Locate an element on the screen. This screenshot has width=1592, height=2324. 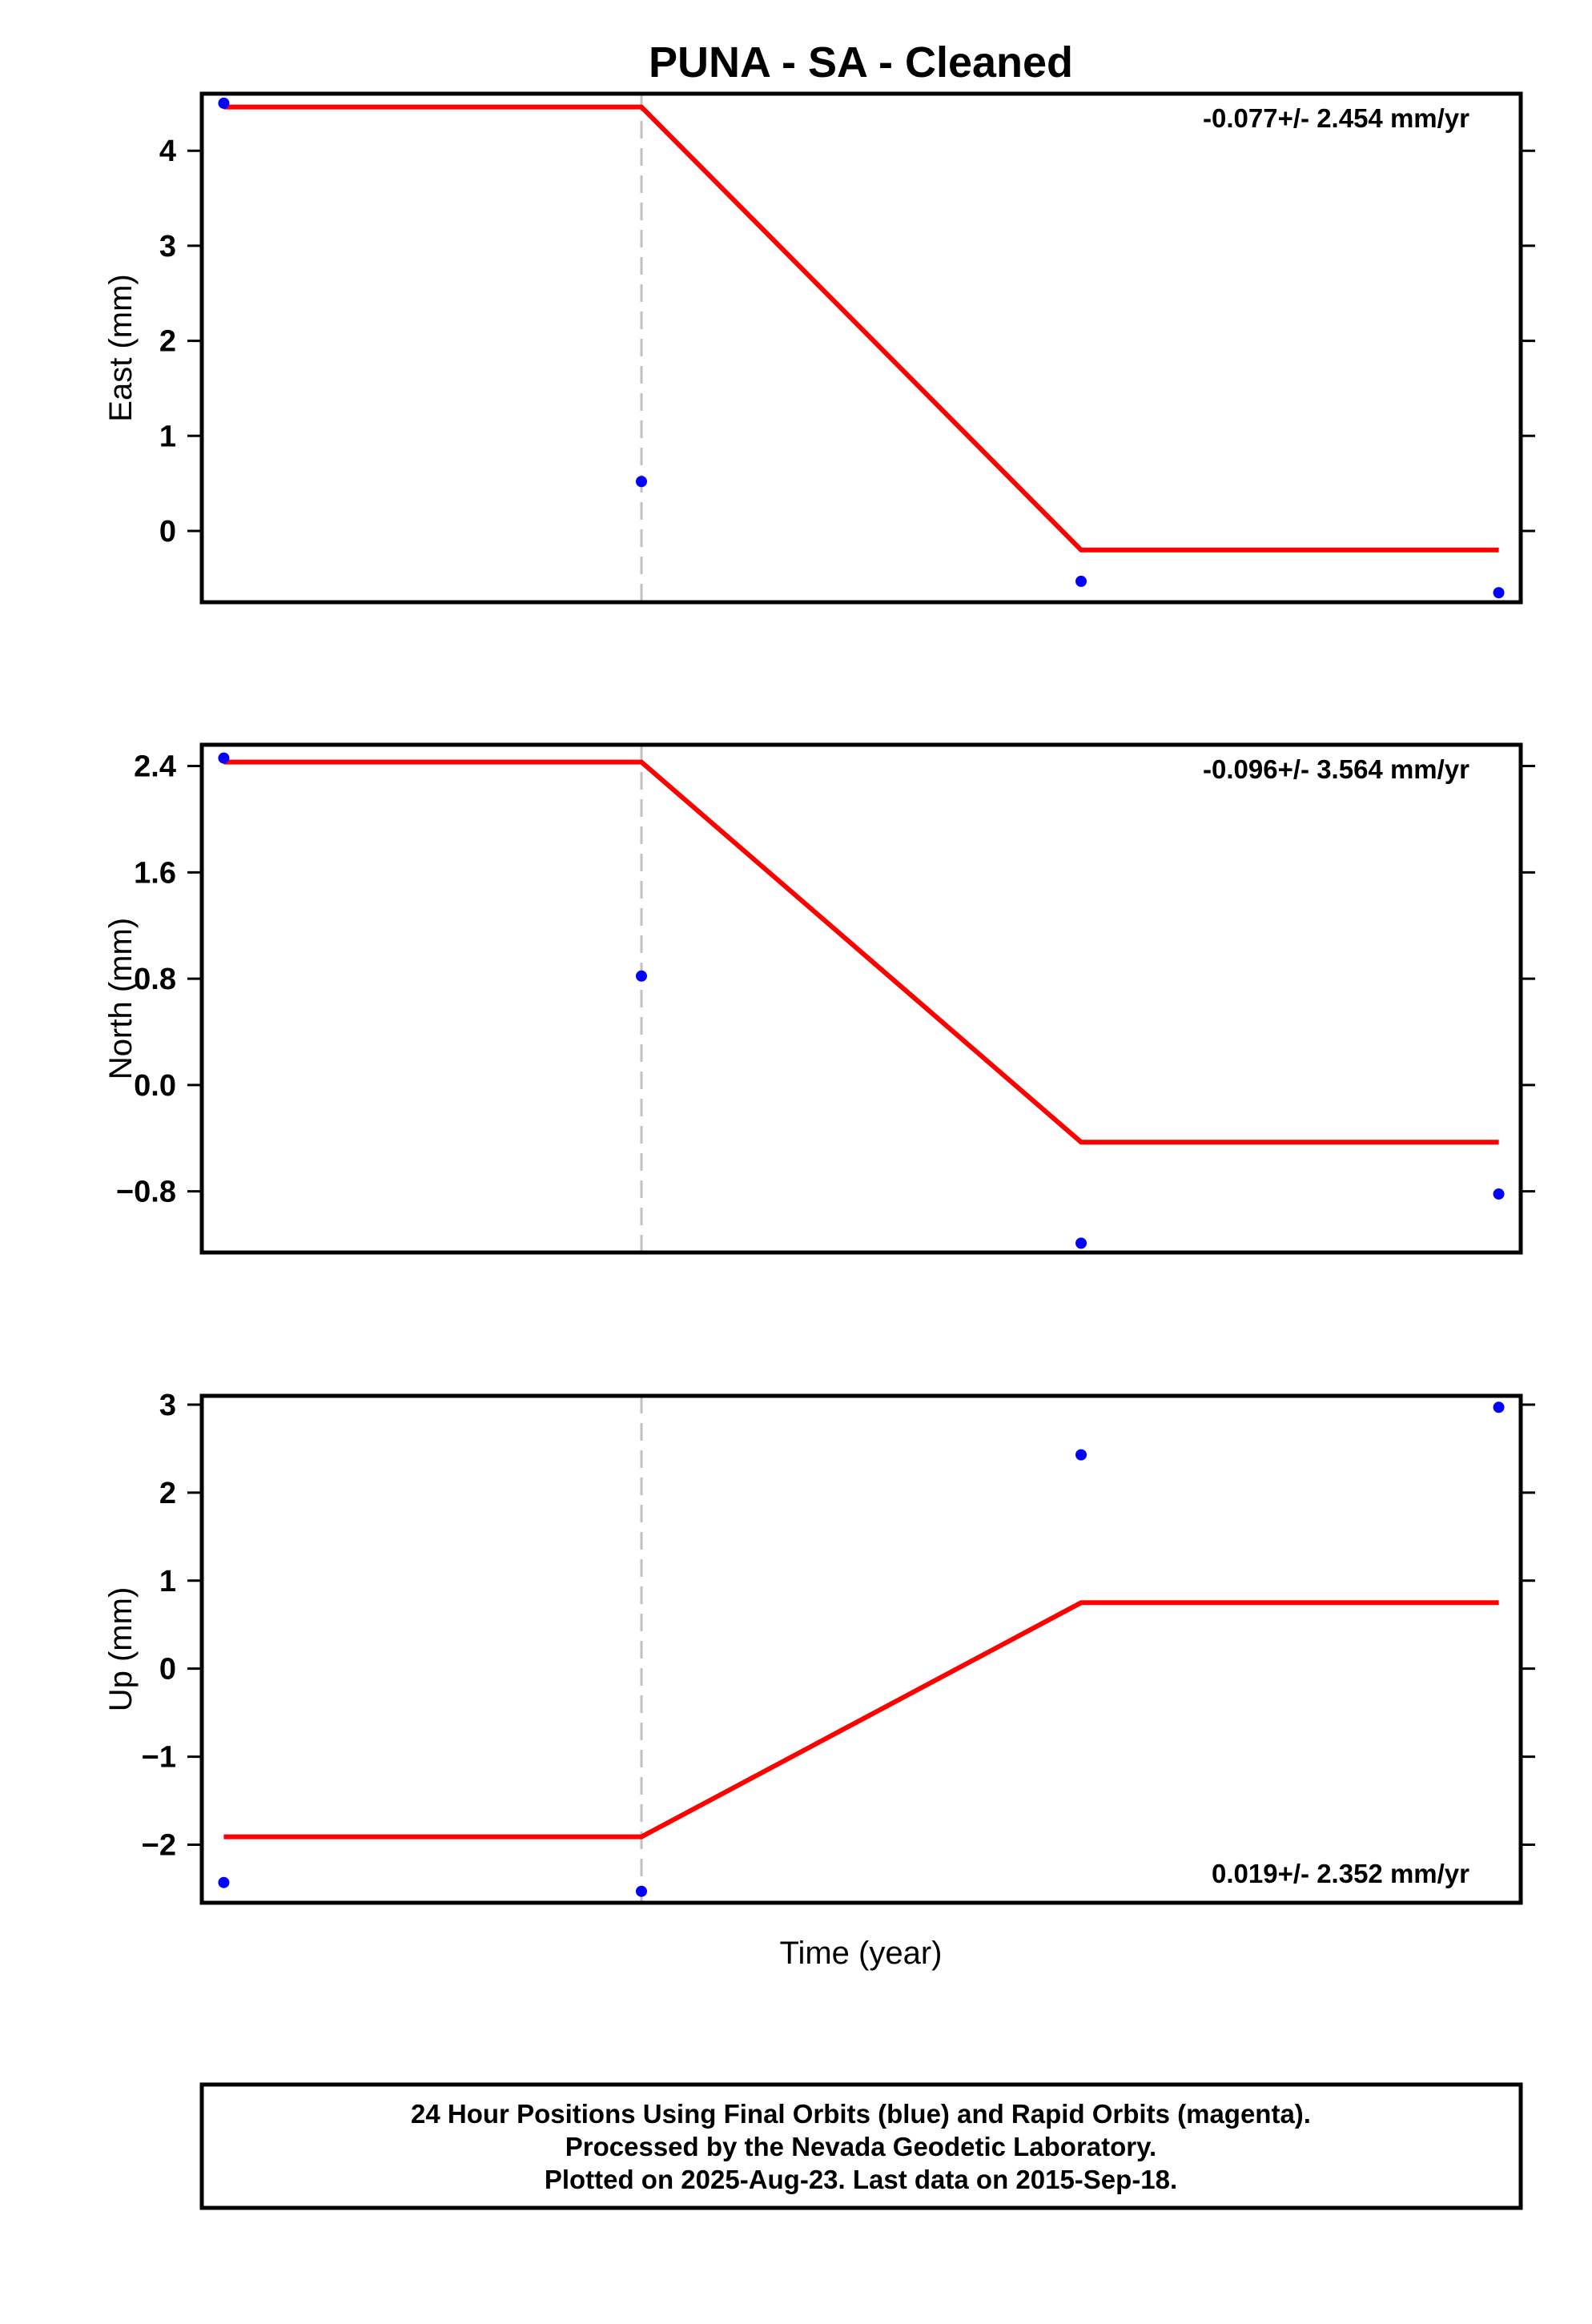
x-axis-label: Time (year) is located at coordinates (861, 1953).